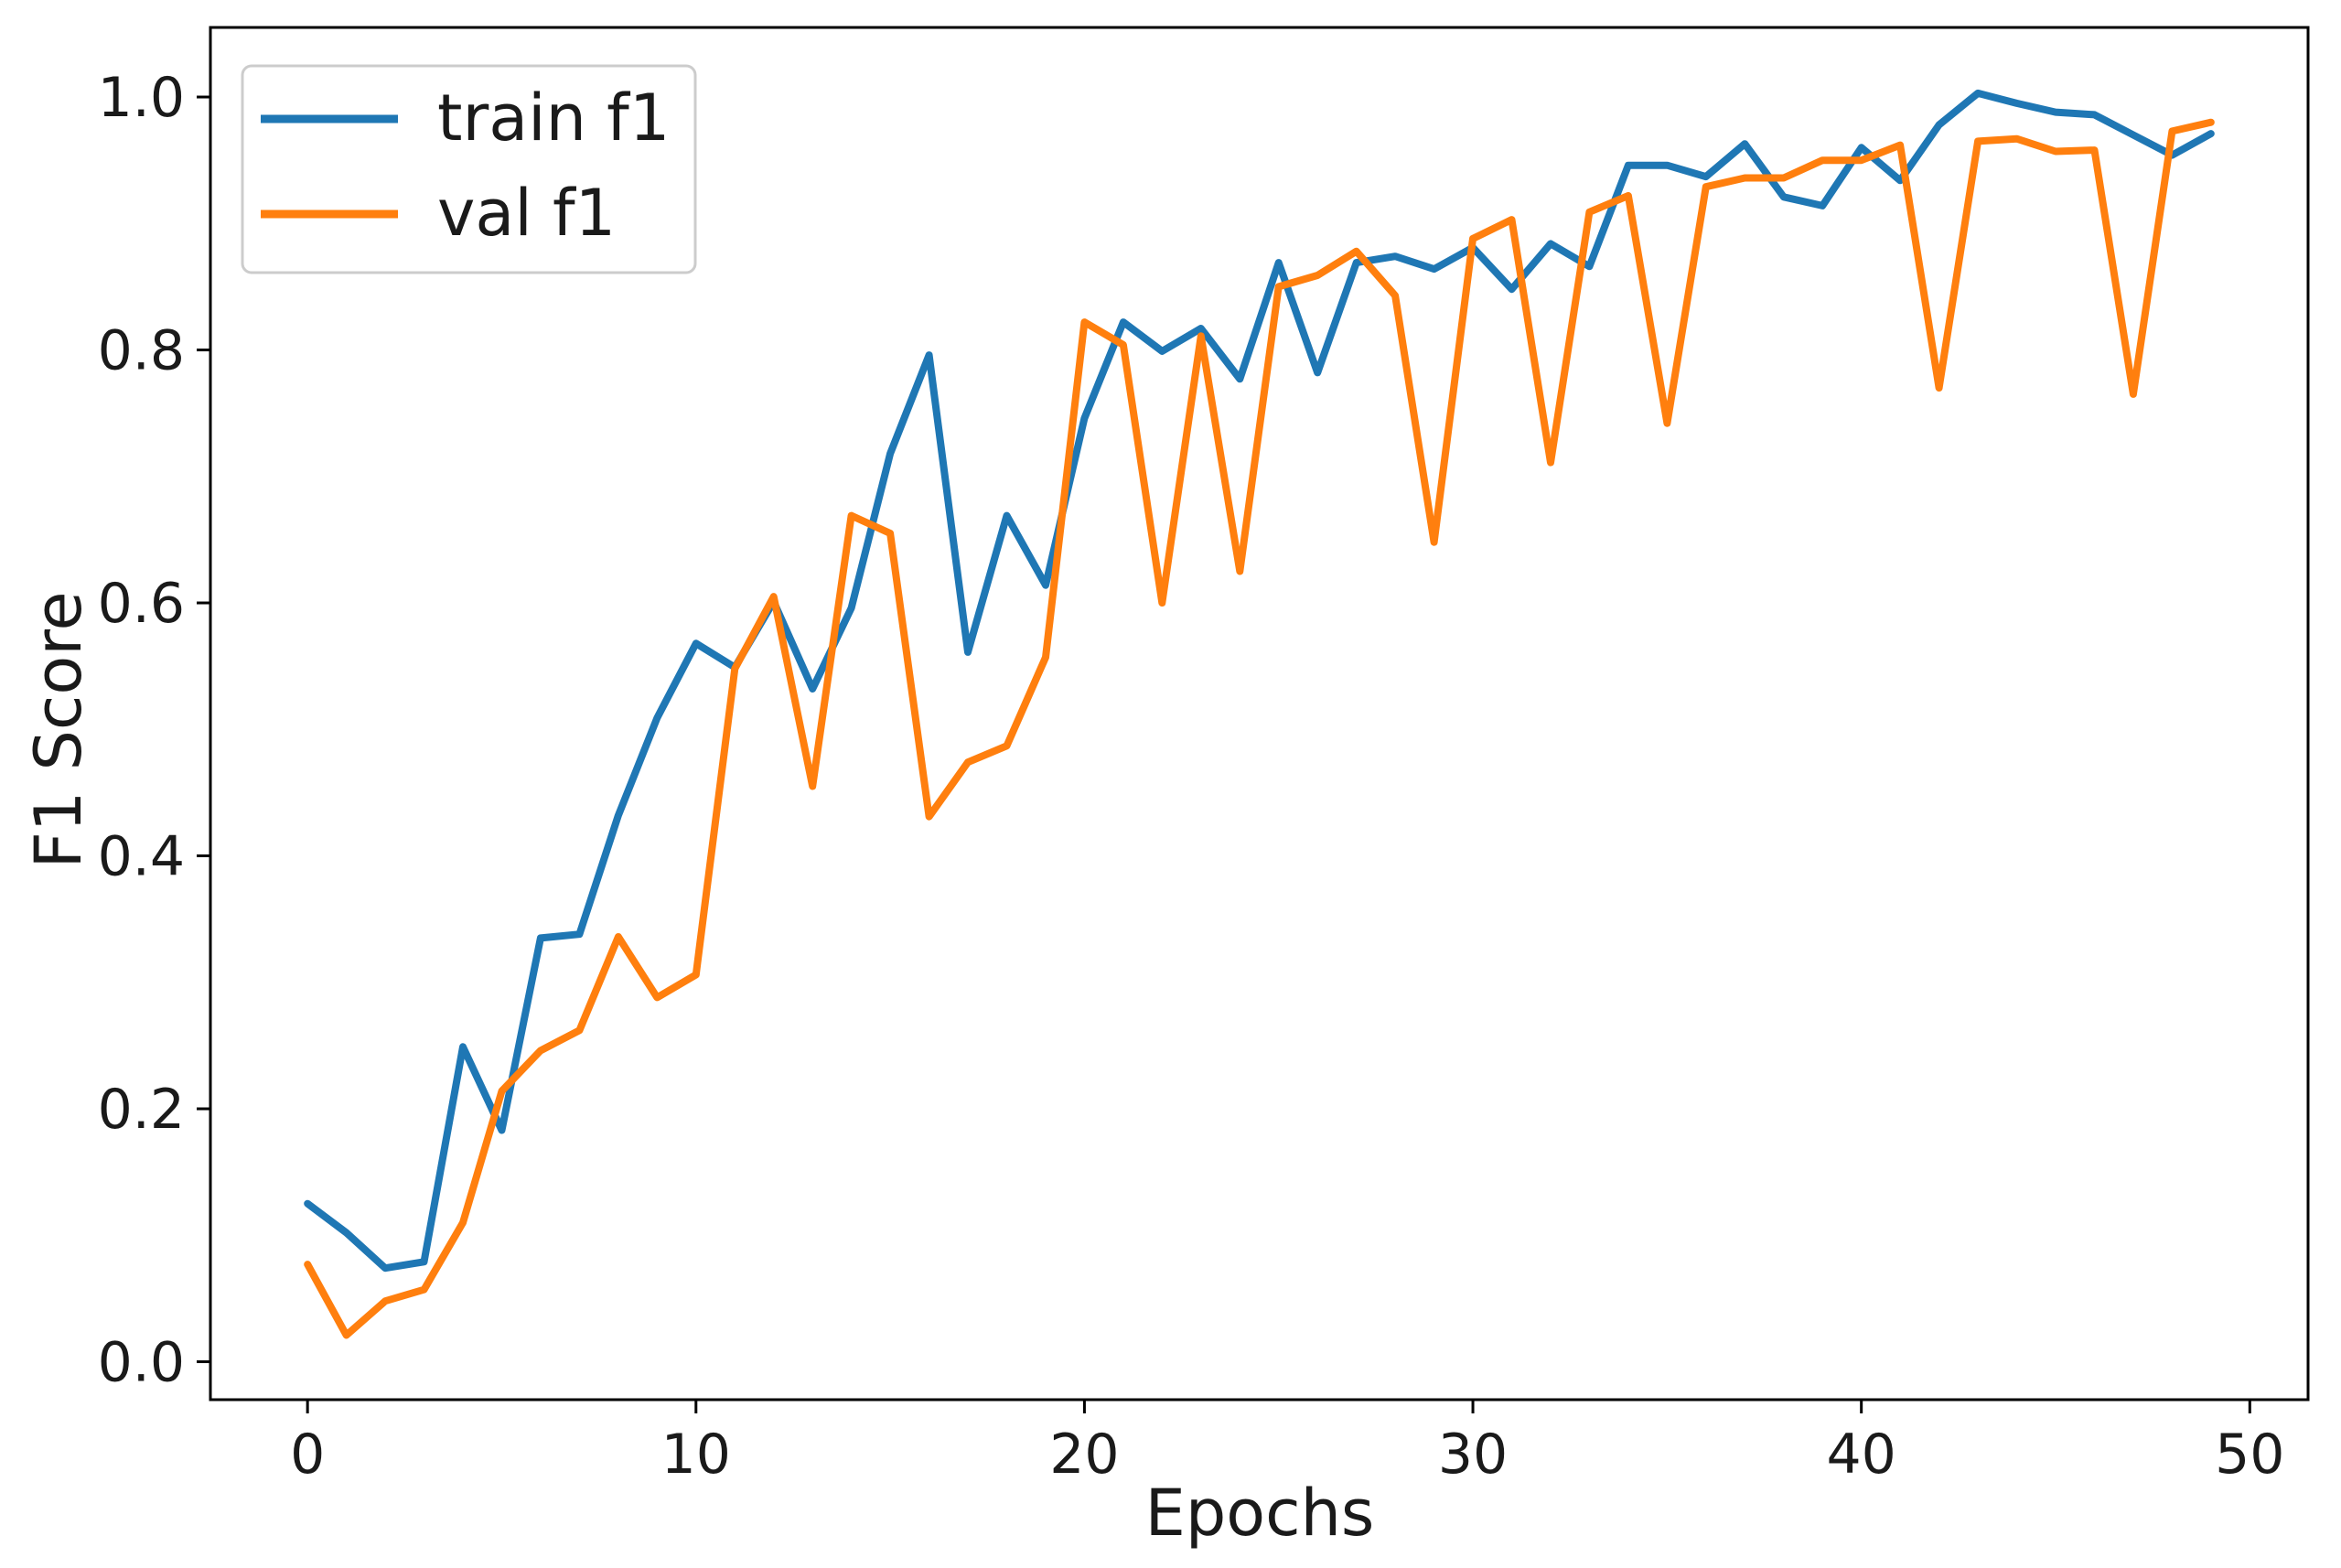 This screenshot has width=2341, height=1568. What do you see at coordinates (1287, 1443) in the screenshot?
I see `x-axis: 0 10 20 30 40 50` at bounding box center [1287, 1443].